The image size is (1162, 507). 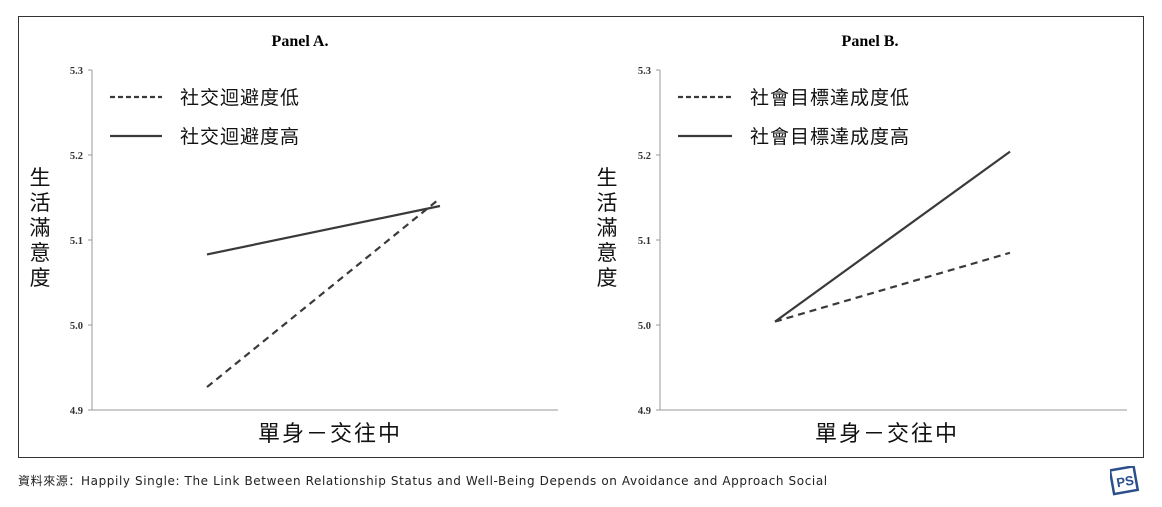 What do you see at coordinates (830, 137) in the screenshot?
I see `legend-label-2-2: 社會目標達成度高` at bounding box center [830, 137].